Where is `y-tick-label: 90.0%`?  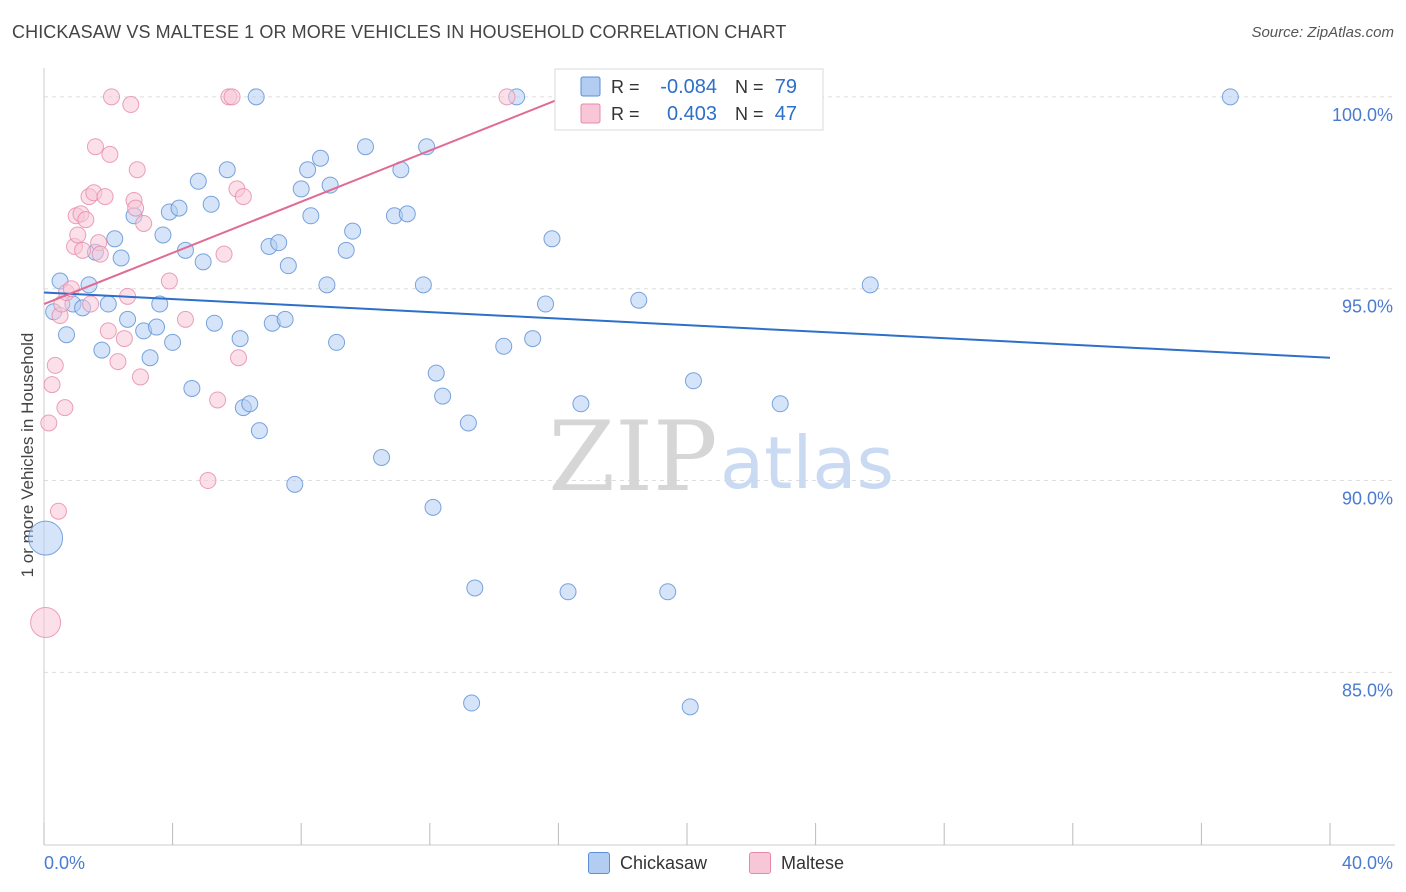 y-tick-label: 90.0% is located at coordinates (1367, 499).